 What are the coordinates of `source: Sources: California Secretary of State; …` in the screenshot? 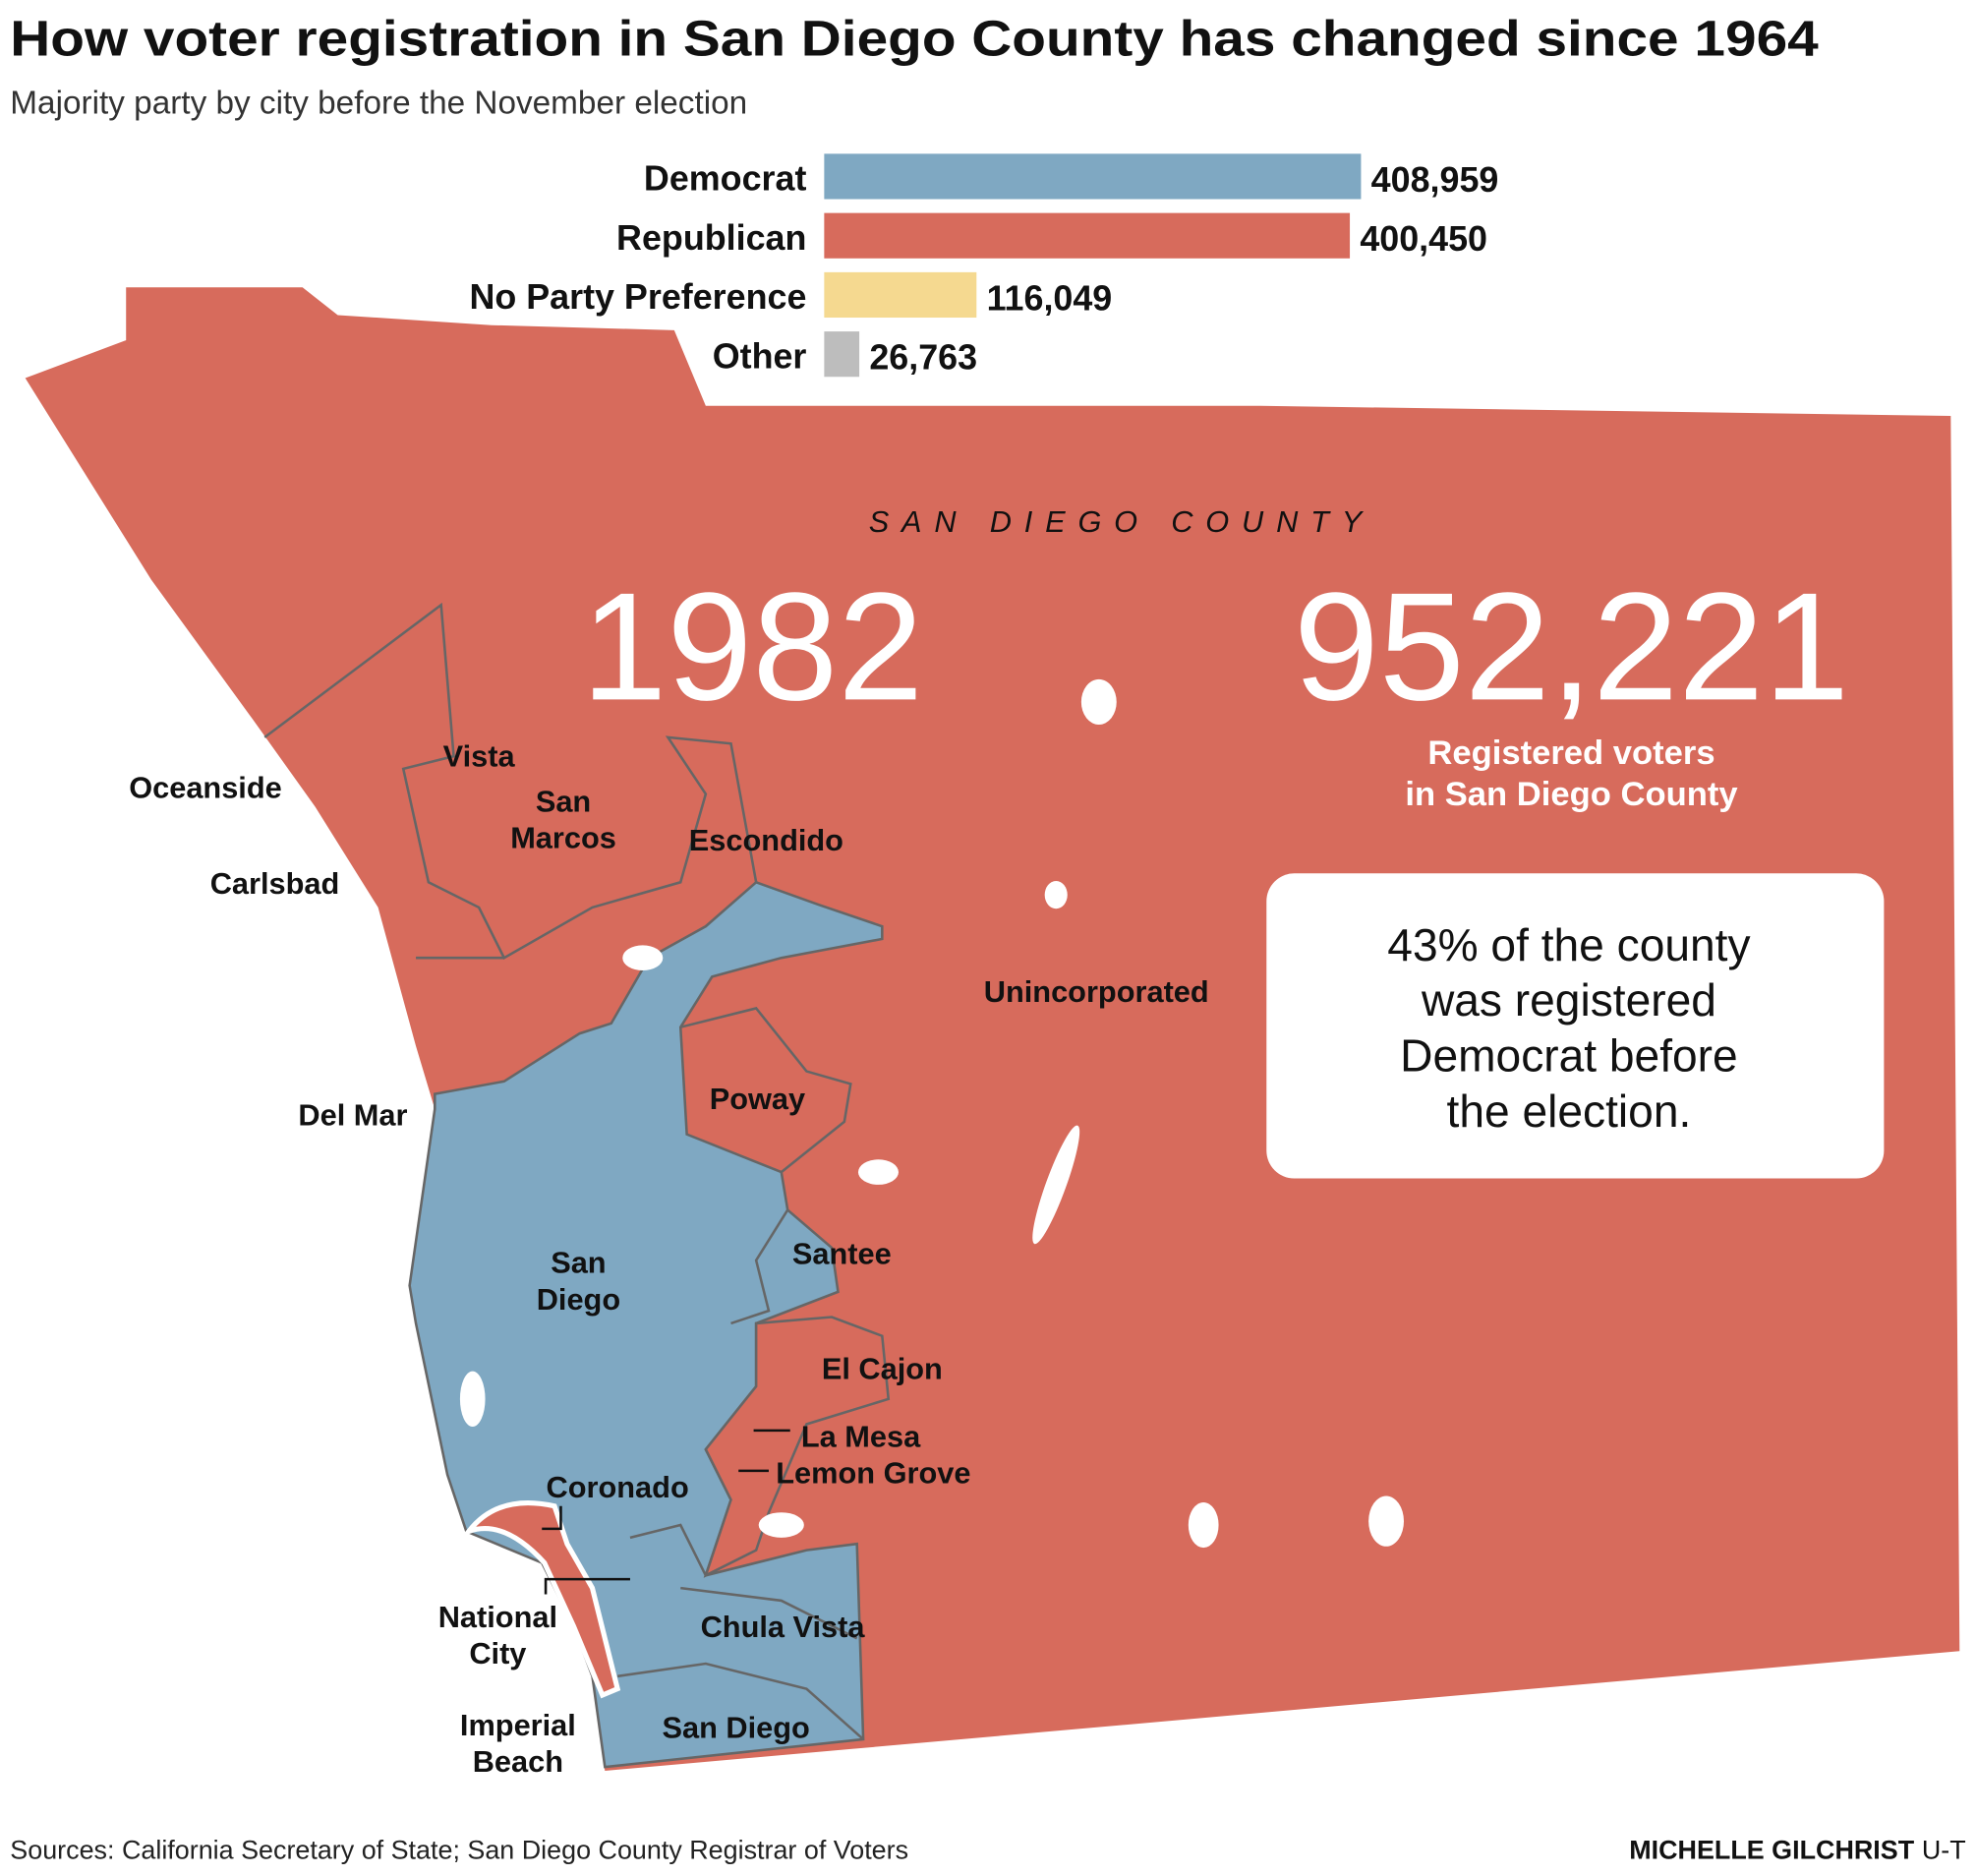 It's located at (459, 1850).